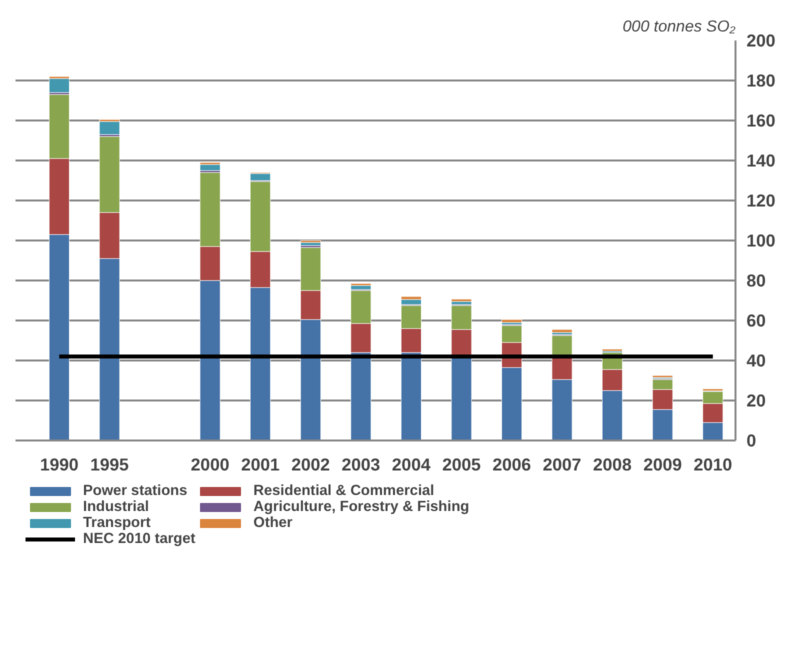 Image resolution: width=788 pixels, height=651 pixels. Describe the element at coordinates (761, 120) in the screenshot. I see `y-tick-label: 160` at that location.